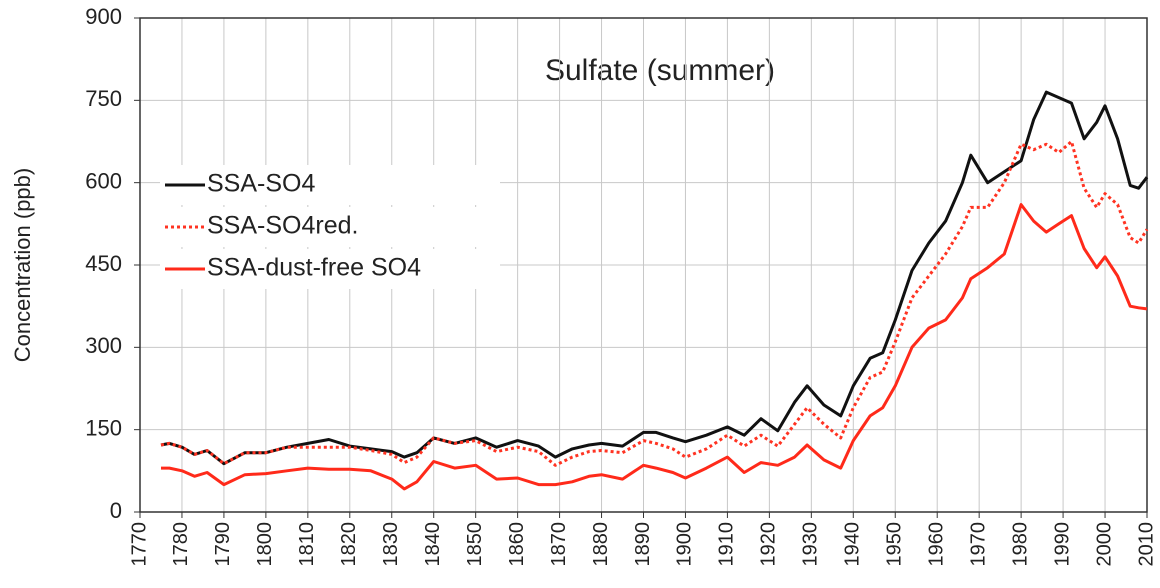 The height and width of the screenshot is (588, 1160). What do you see at coordinates (517, 544) in the screenshot?
I see `x-tick-label: 1860` at bounding box center [517, 544].